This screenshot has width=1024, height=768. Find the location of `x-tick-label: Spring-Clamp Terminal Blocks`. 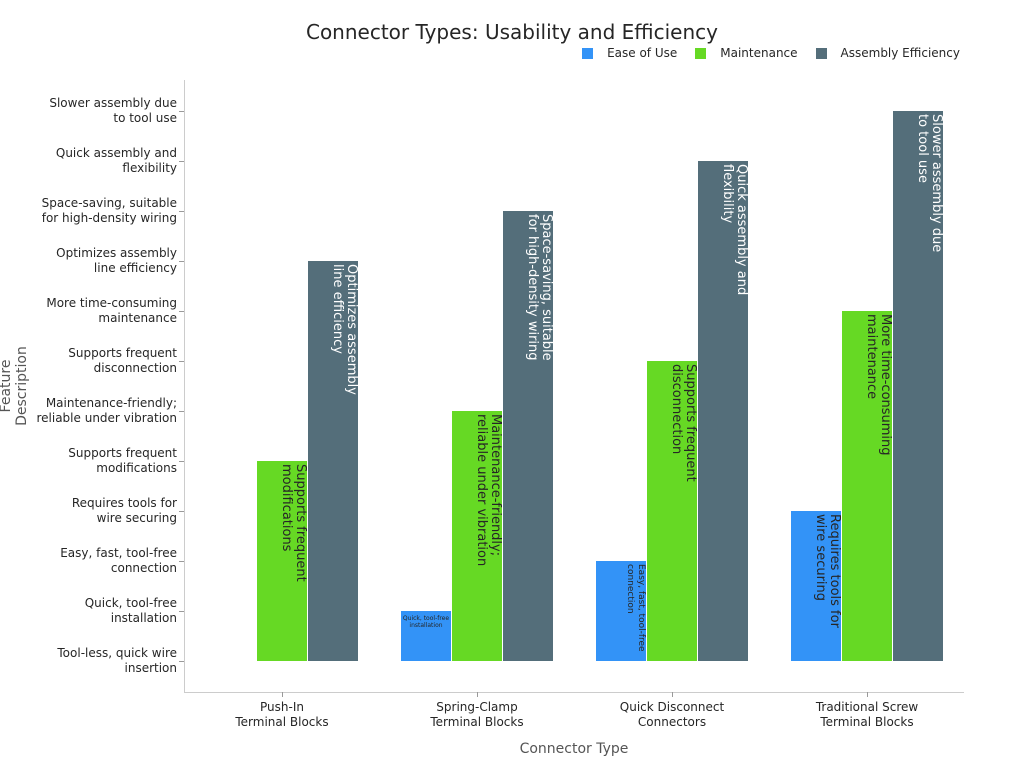

x-tick-label: Spring-Clamp Terminal Blocks is located at coordinates (477, 714).